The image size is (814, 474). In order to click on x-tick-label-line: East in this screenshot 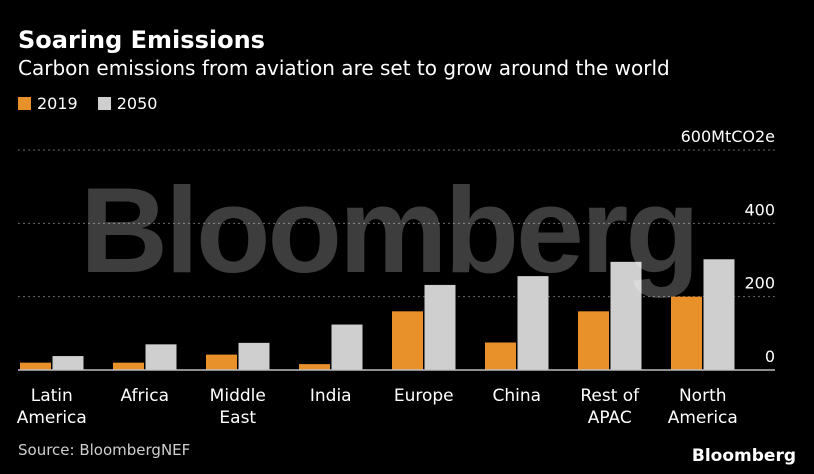, I will do `click(237, 418)`.